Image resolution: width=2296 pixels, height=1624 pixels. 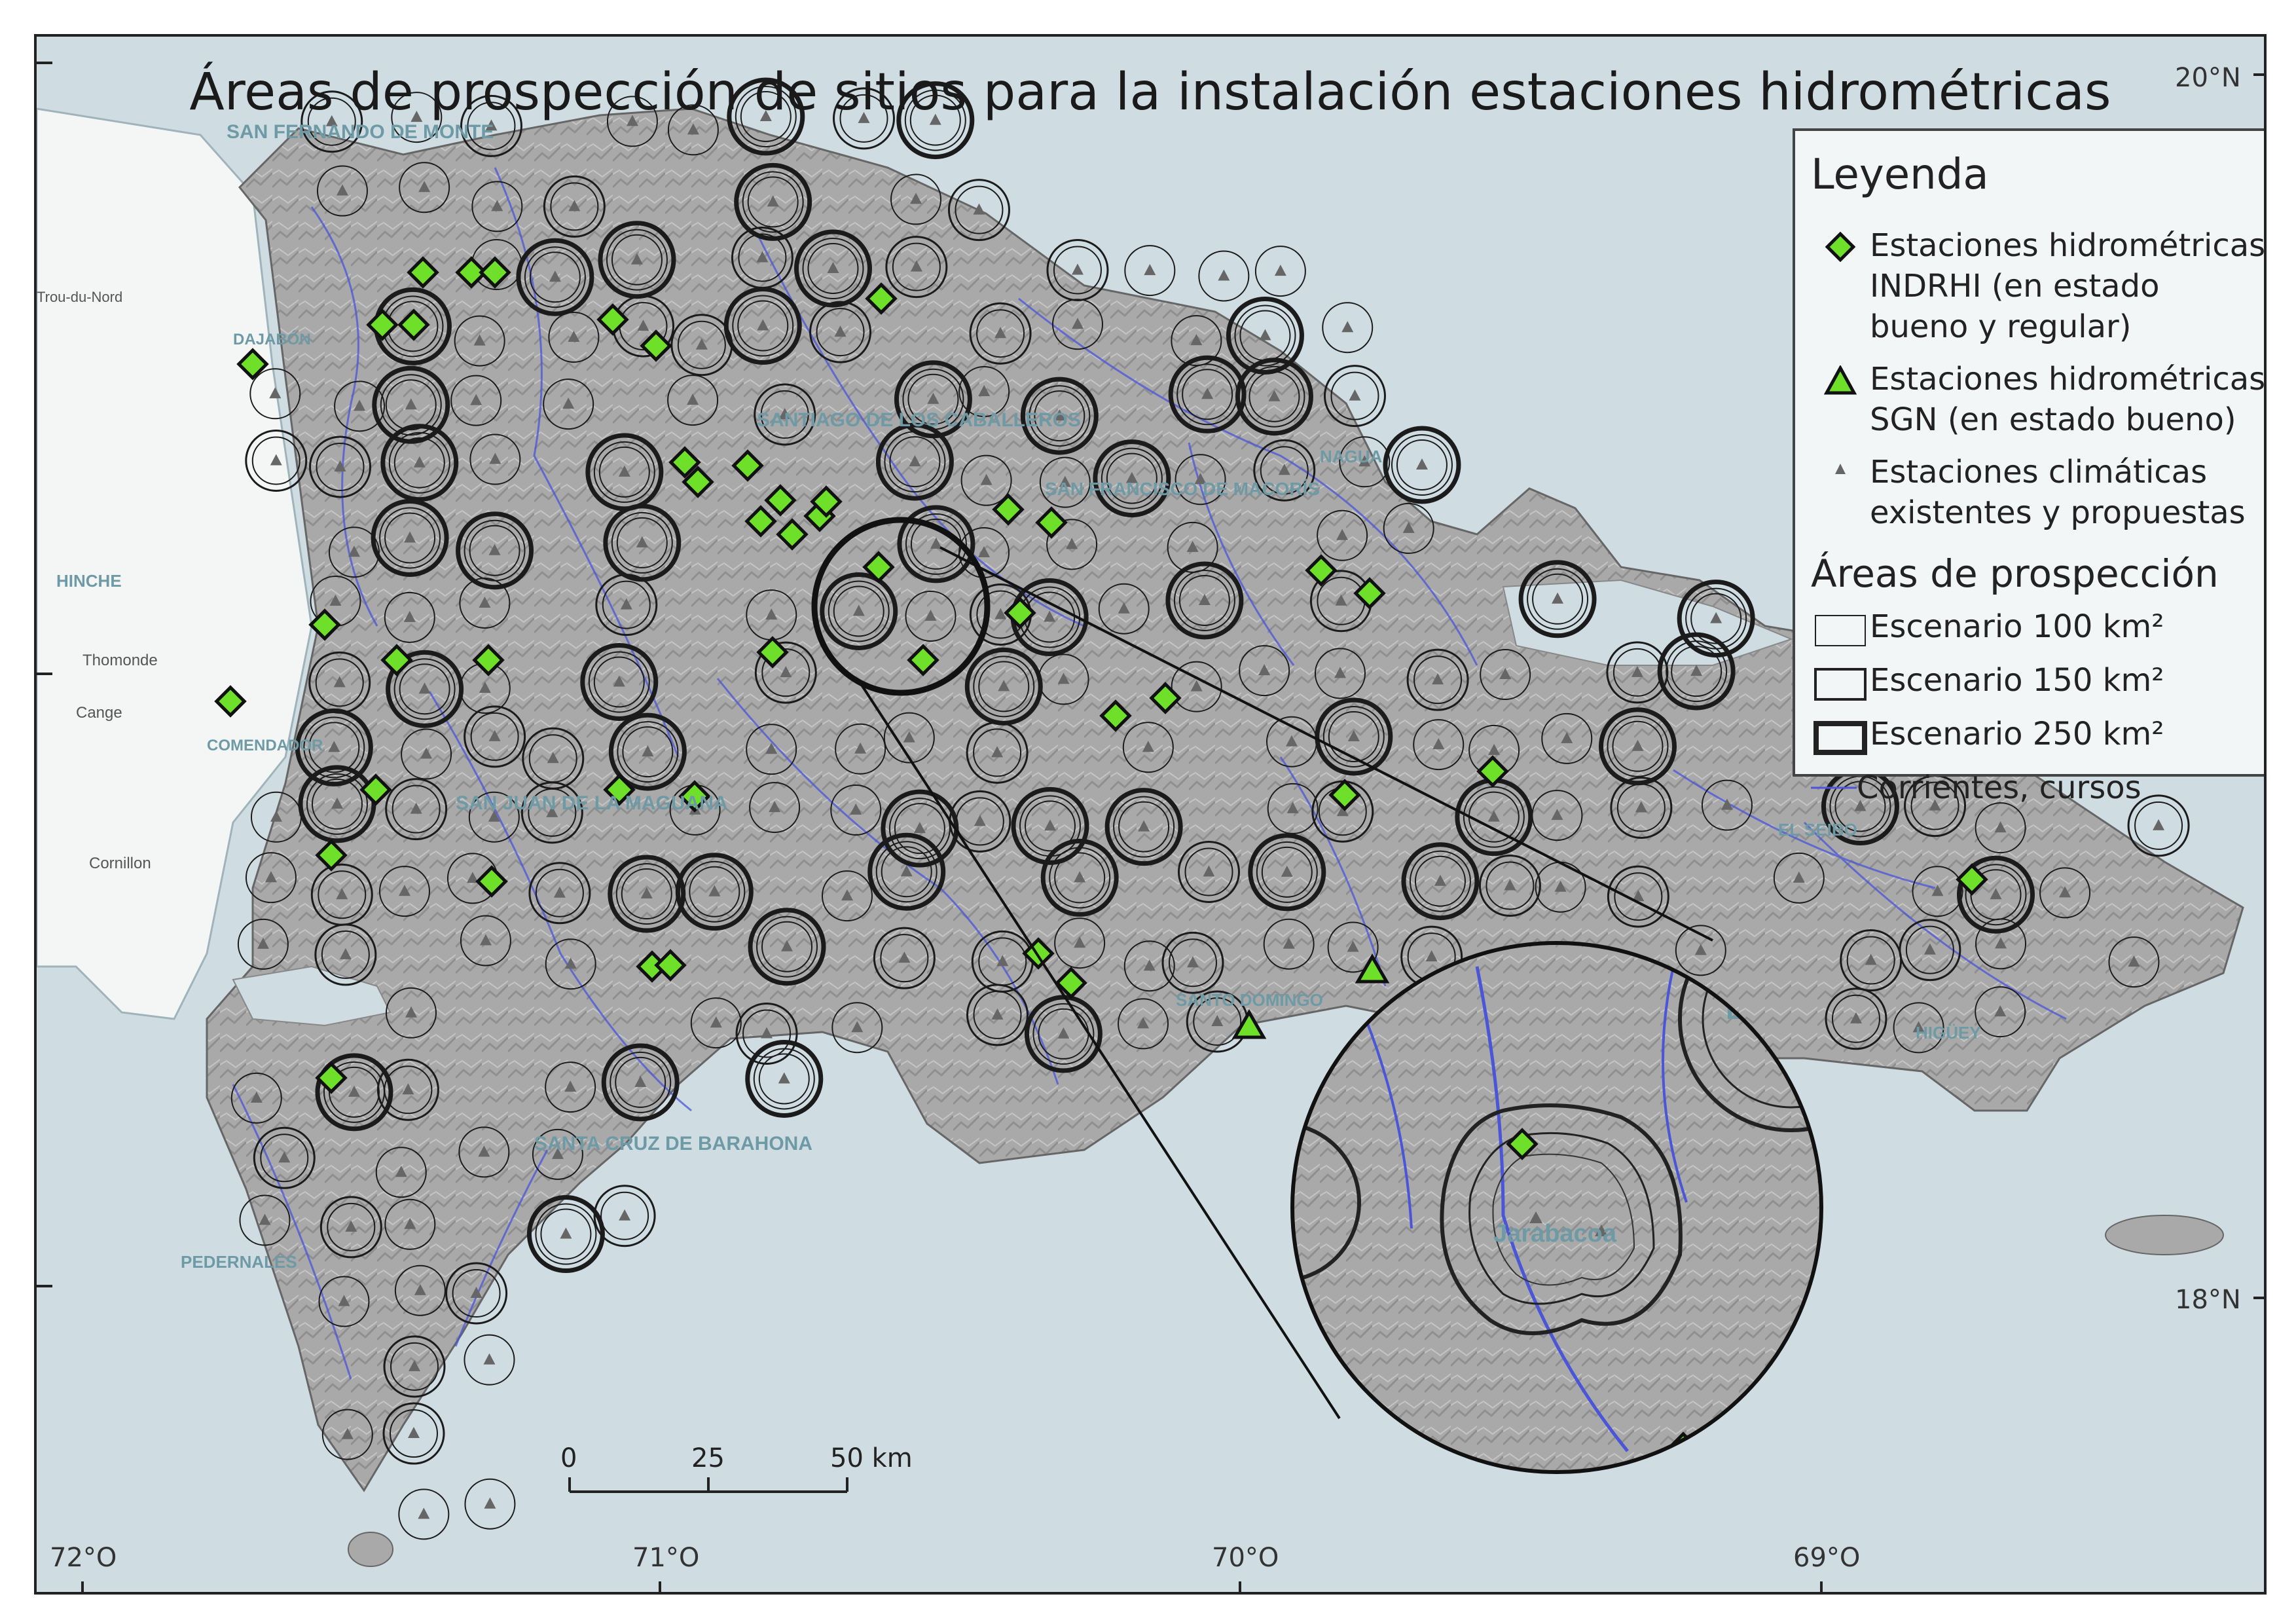 I want to click on place-label: COMENDADOR, so click(x=265, y=745).